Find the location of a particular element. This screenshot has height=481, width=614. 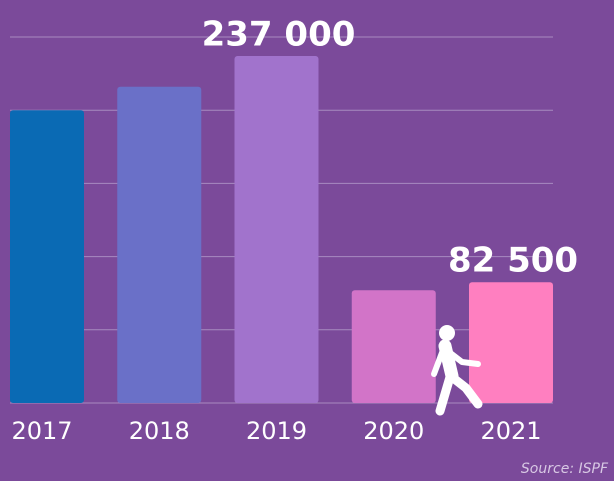

source: Source: ISPF is located at coordinates (565, 469).